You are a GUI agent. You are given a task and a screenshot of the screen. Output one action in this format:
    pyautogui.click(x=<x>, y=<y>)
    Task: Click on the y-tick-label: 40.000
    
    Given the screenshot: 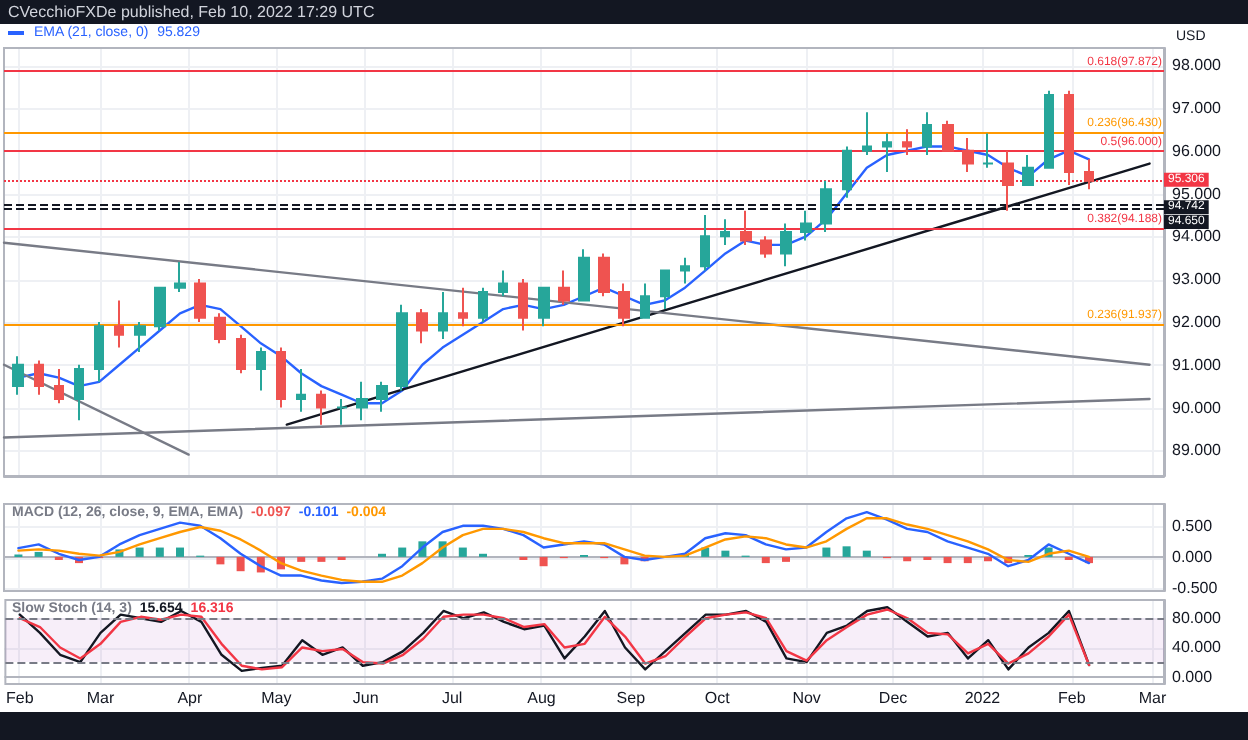 What is the action you would take?
    pyautogui.click(x=1197, y=647)
    